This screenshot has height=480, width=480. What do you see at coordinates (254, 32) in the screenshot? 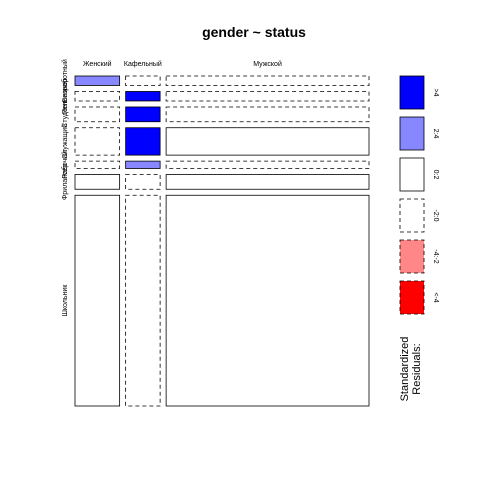
I see `chart-title: gender ~ status` at bounding box center [254, 32].